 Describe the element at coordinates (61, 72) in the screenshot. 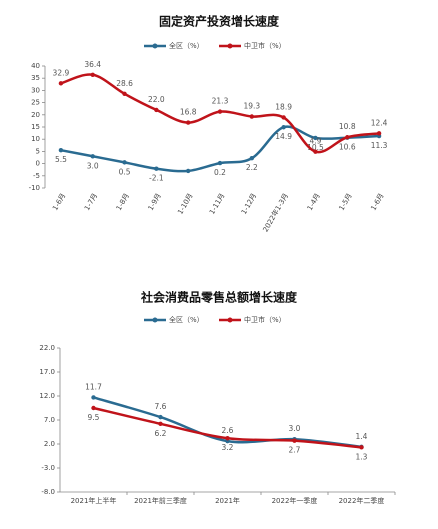

I see `value-label: 32.9` at that location.